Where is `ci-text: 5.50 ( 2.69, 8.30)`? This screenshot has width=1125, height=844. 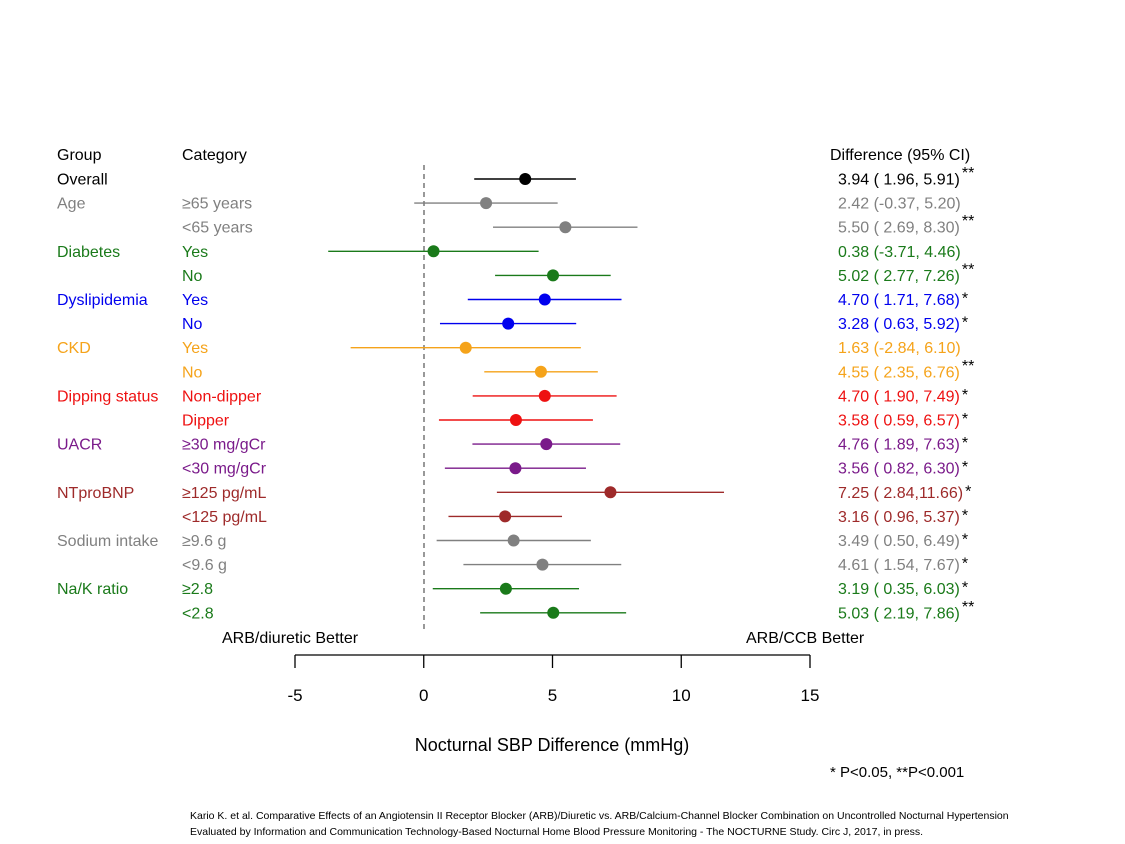
ci-text: 5.50 ( 2.69, 8.30) is located at coordinates (899, 228).